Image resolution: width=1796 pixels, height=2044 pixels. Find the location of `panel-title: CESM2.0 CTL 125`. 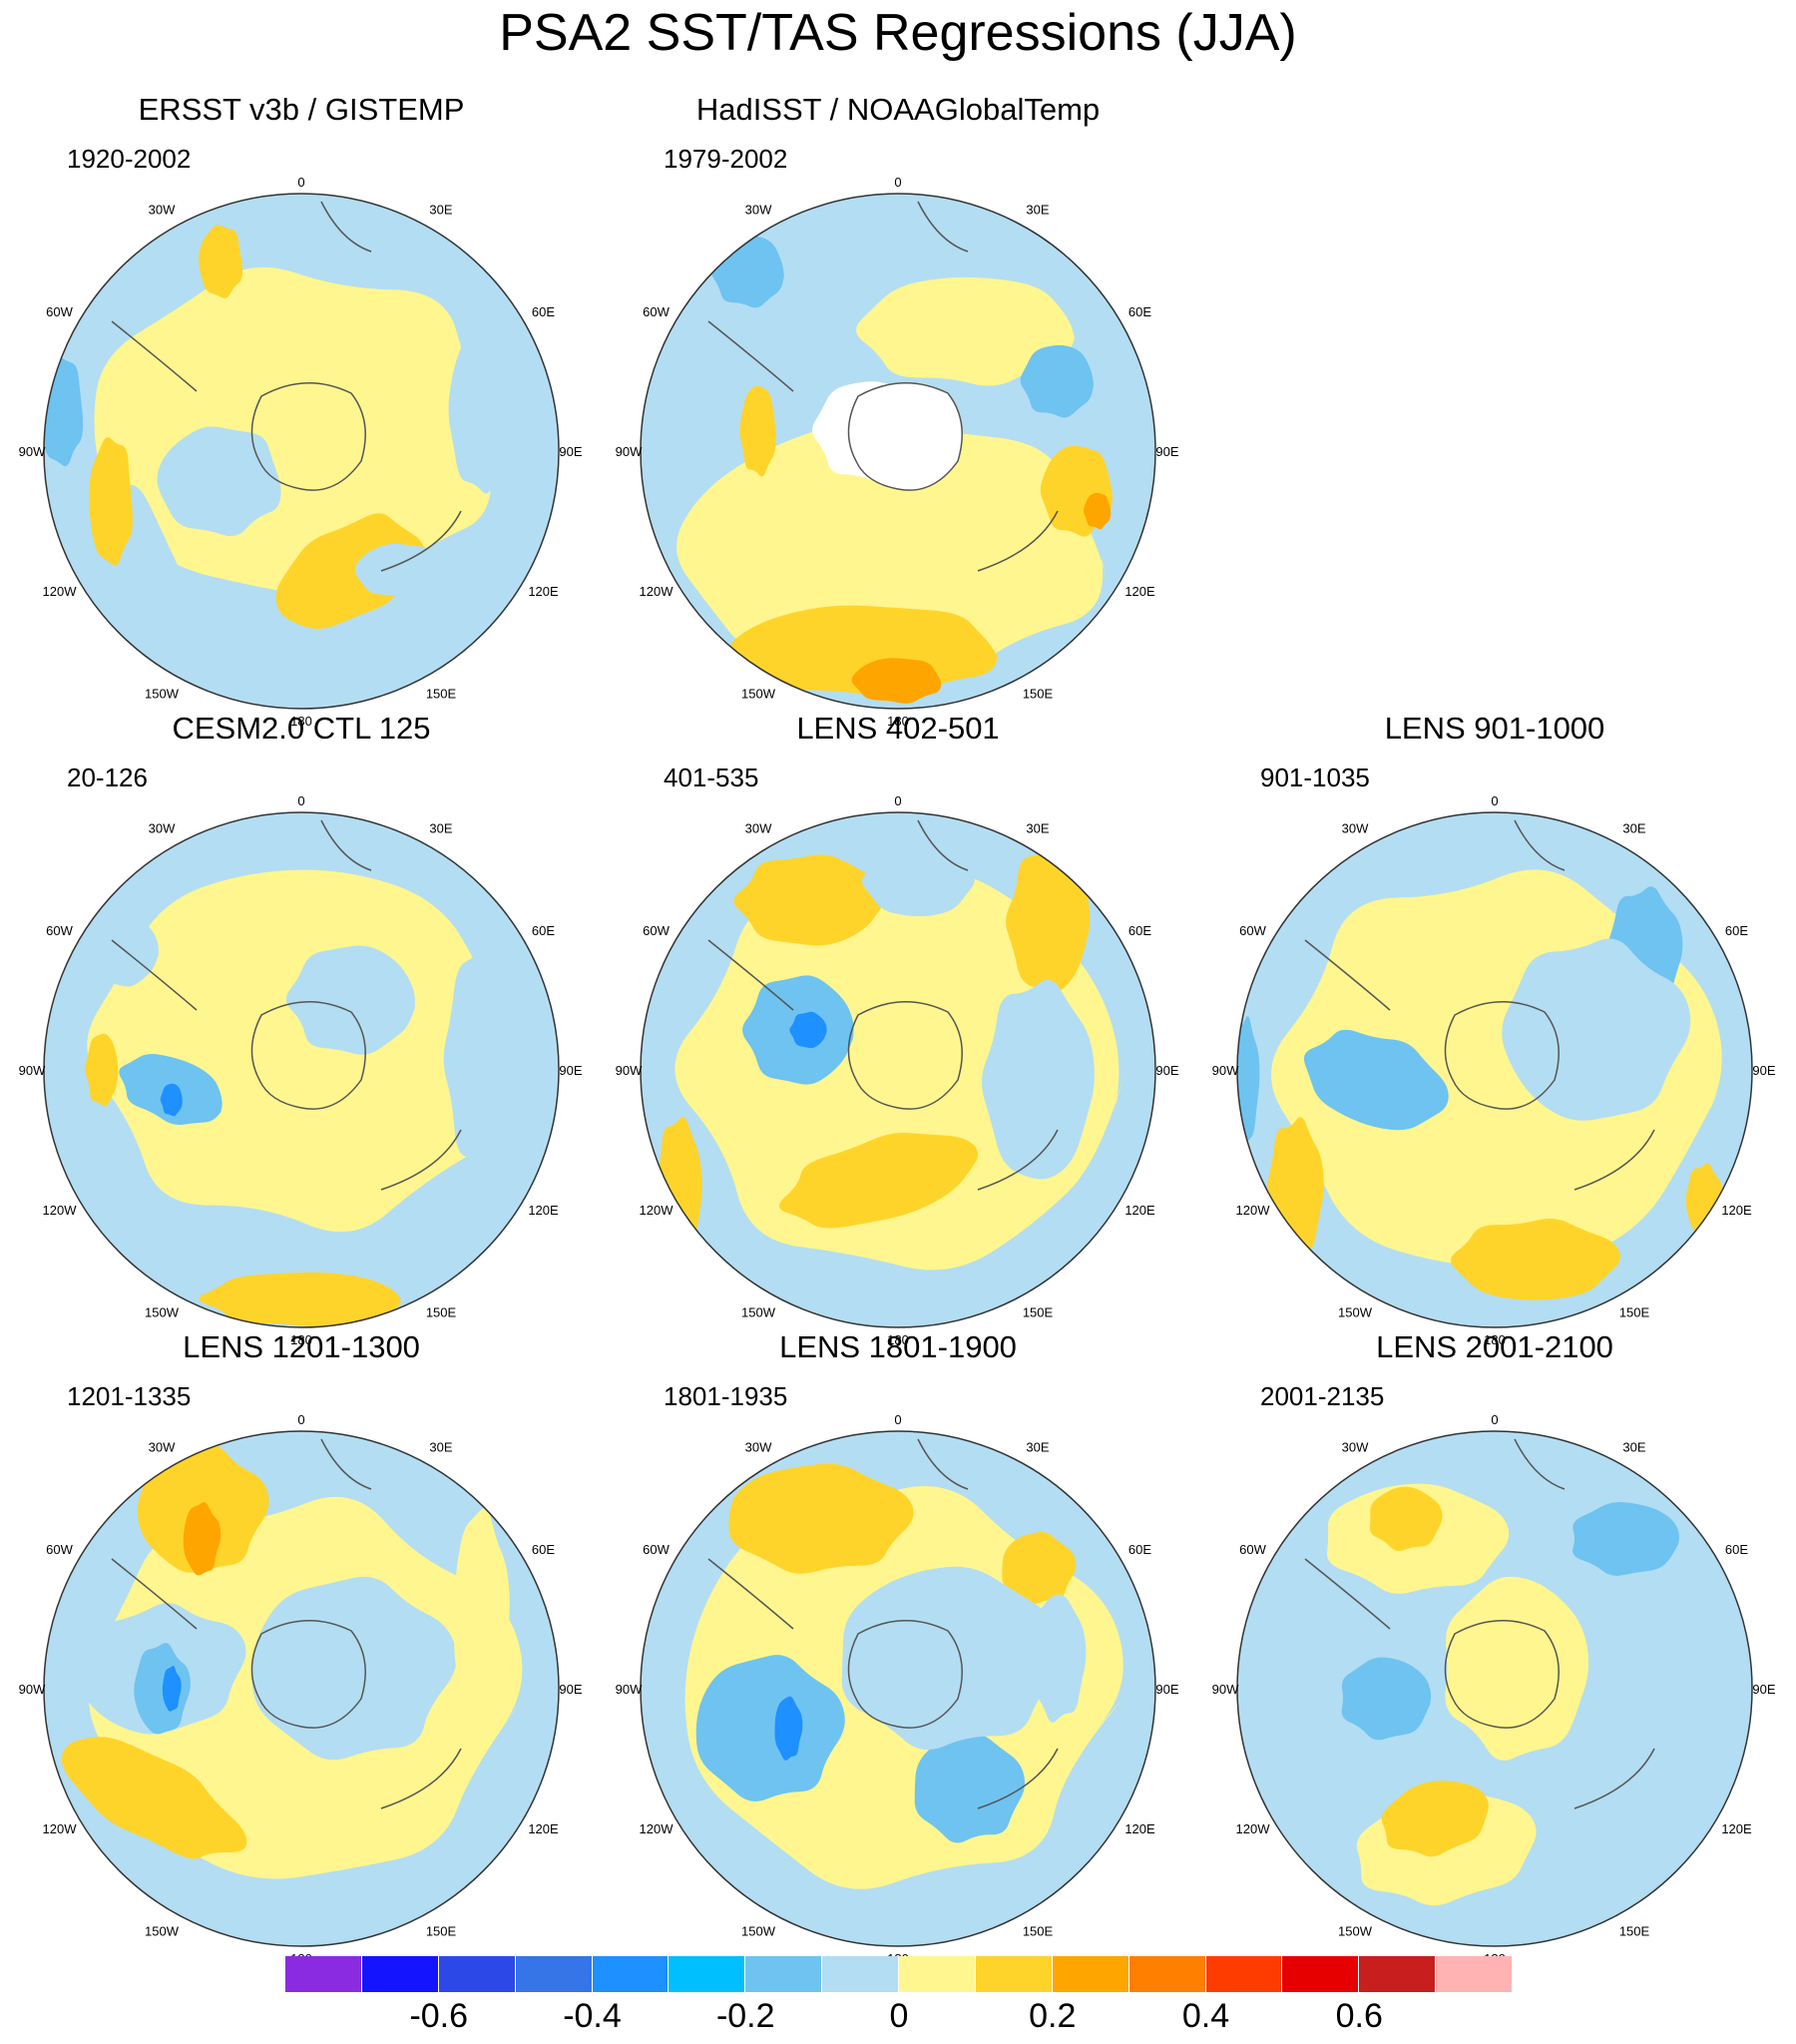

panel-title: CESM2.0 CTL 125 is located at coordinates (301, 728).